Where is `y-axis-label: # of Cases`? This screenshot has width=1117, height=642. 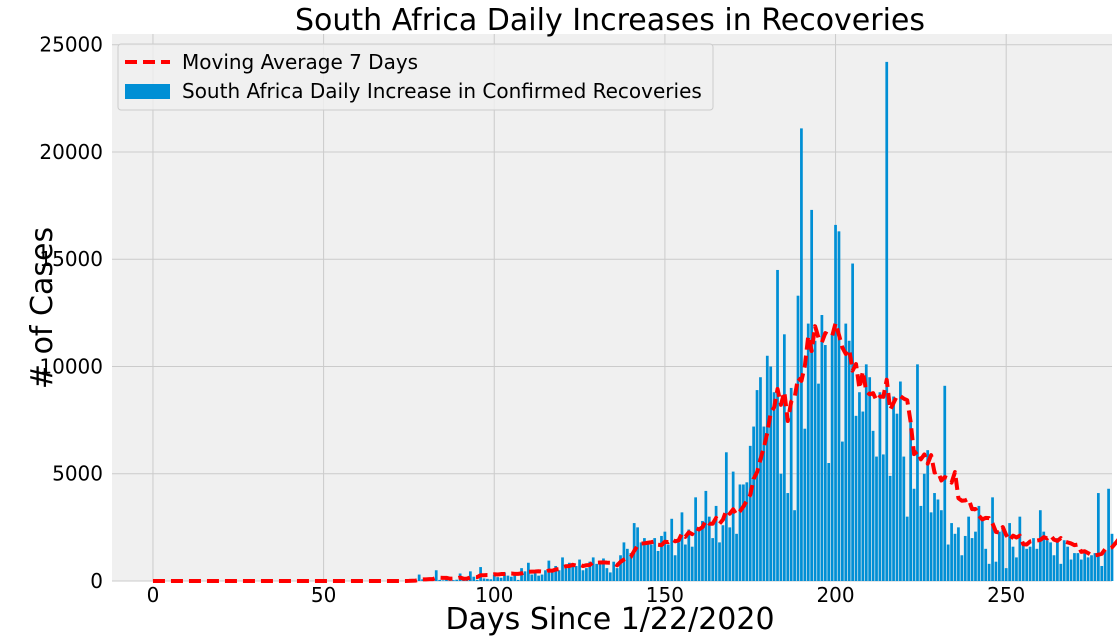 y-axis-label: # of Cases is located at coordinates (42, 308).